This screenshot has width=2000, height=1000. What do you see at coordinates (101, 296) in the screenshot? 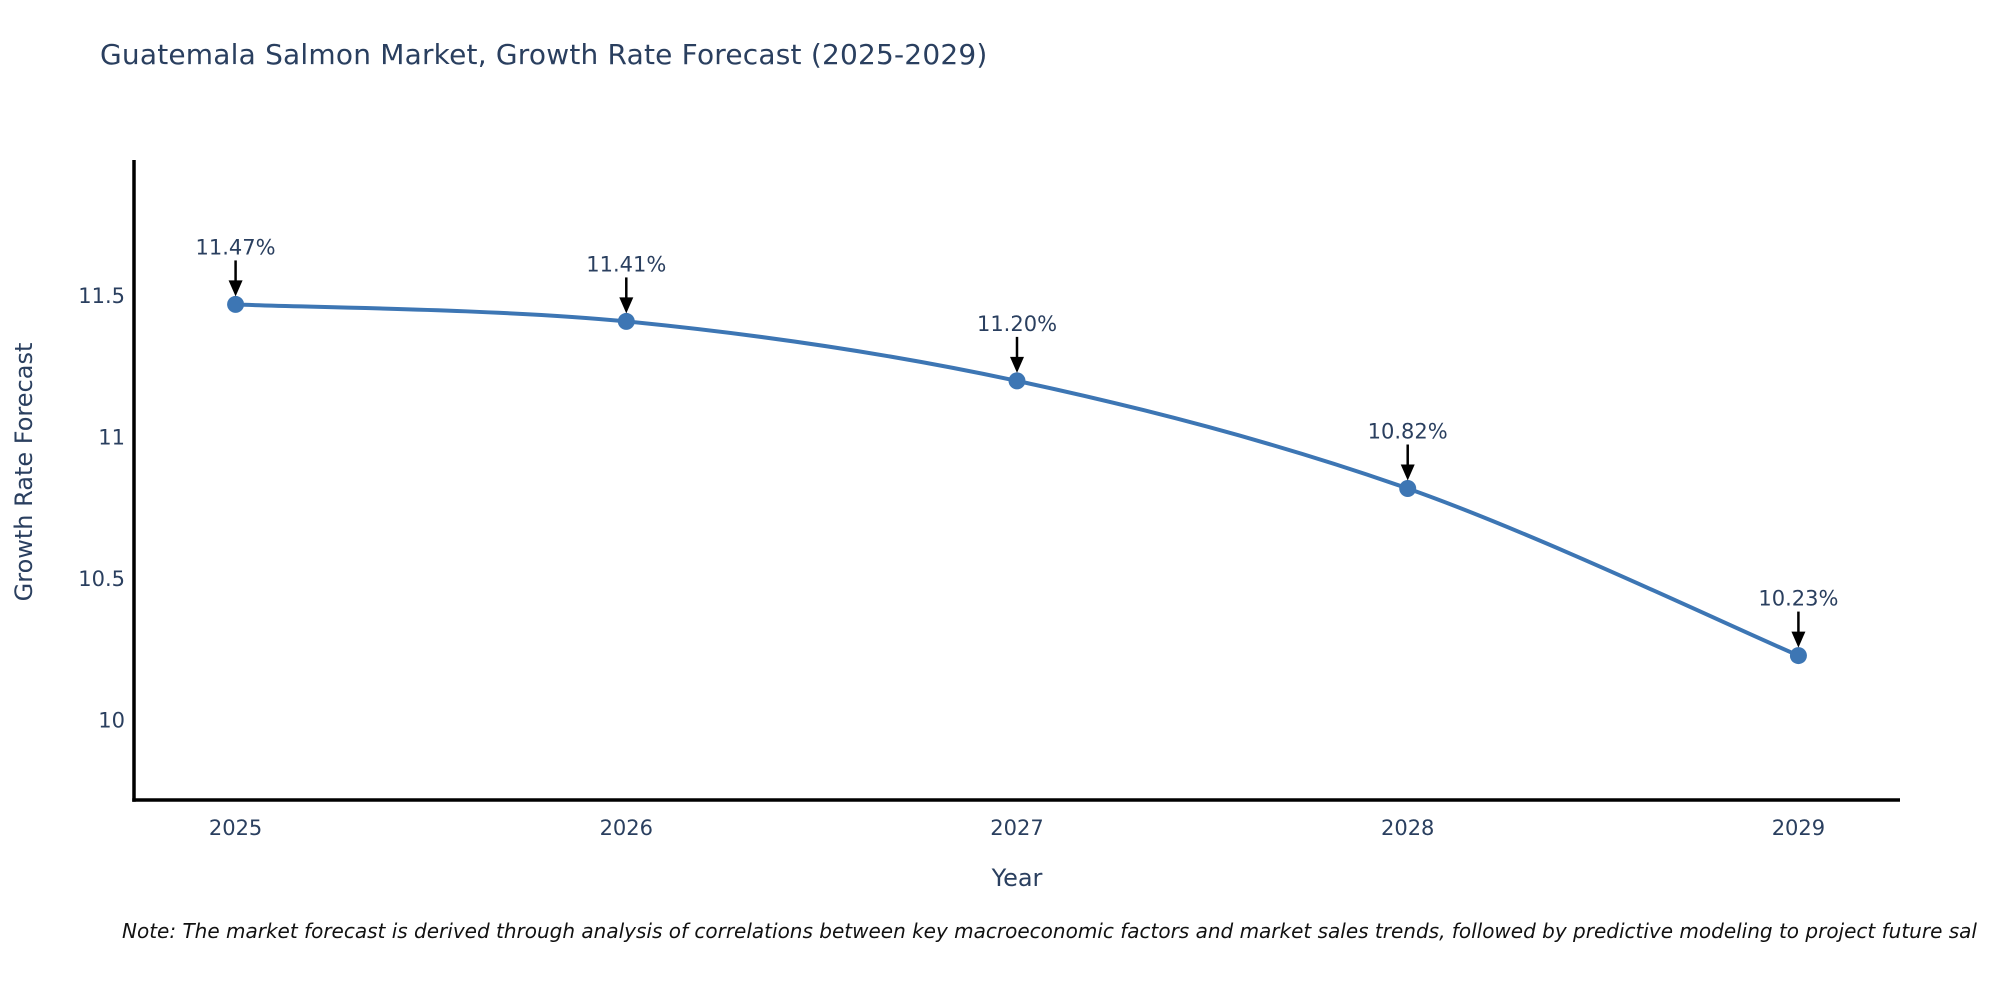
I see `y-tick-label: 11.5` at bounding box center [101, 296].